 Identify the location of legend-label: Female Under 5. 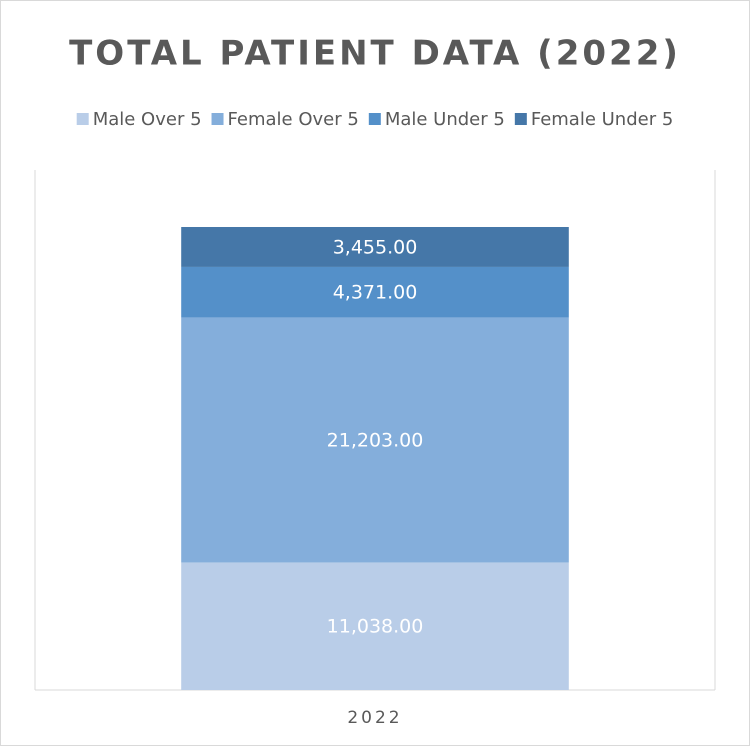
(602, 119).